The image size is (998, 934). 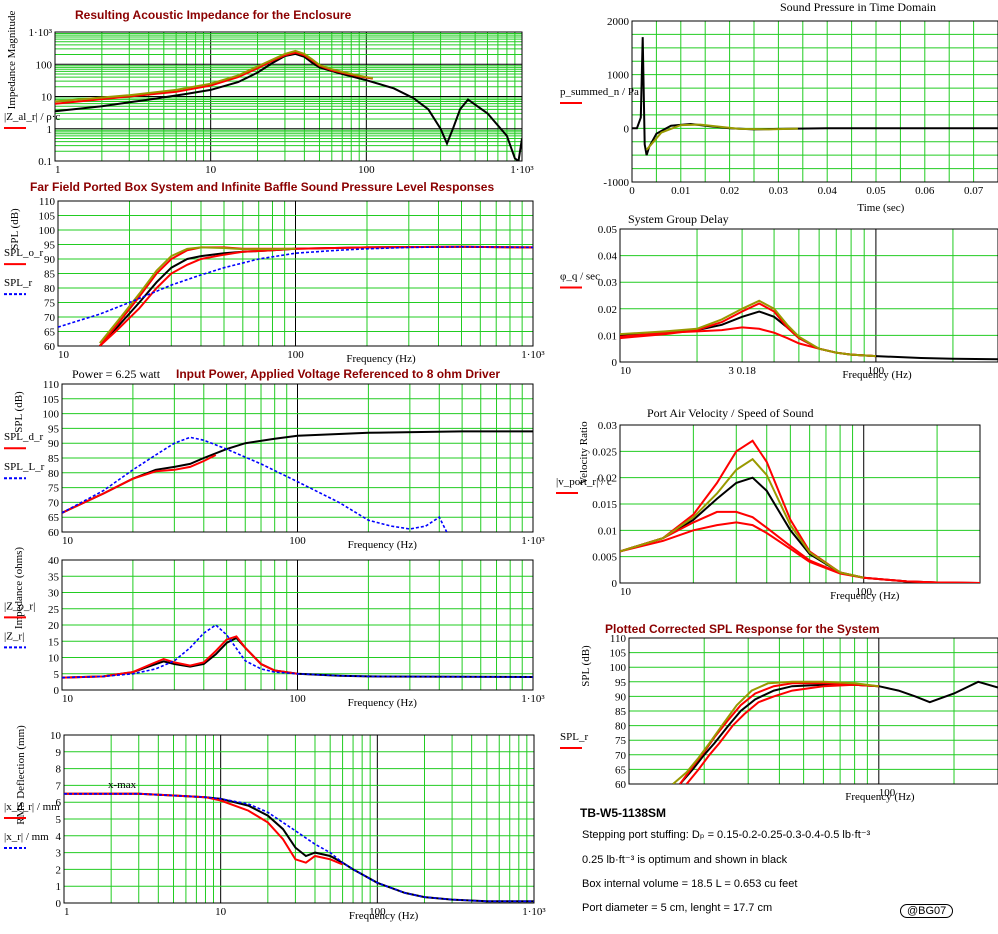 What do you see at coordinates (59, 803) in the screenshot?
I see `y-tick-label: 6` at bounding box center [59, 803].